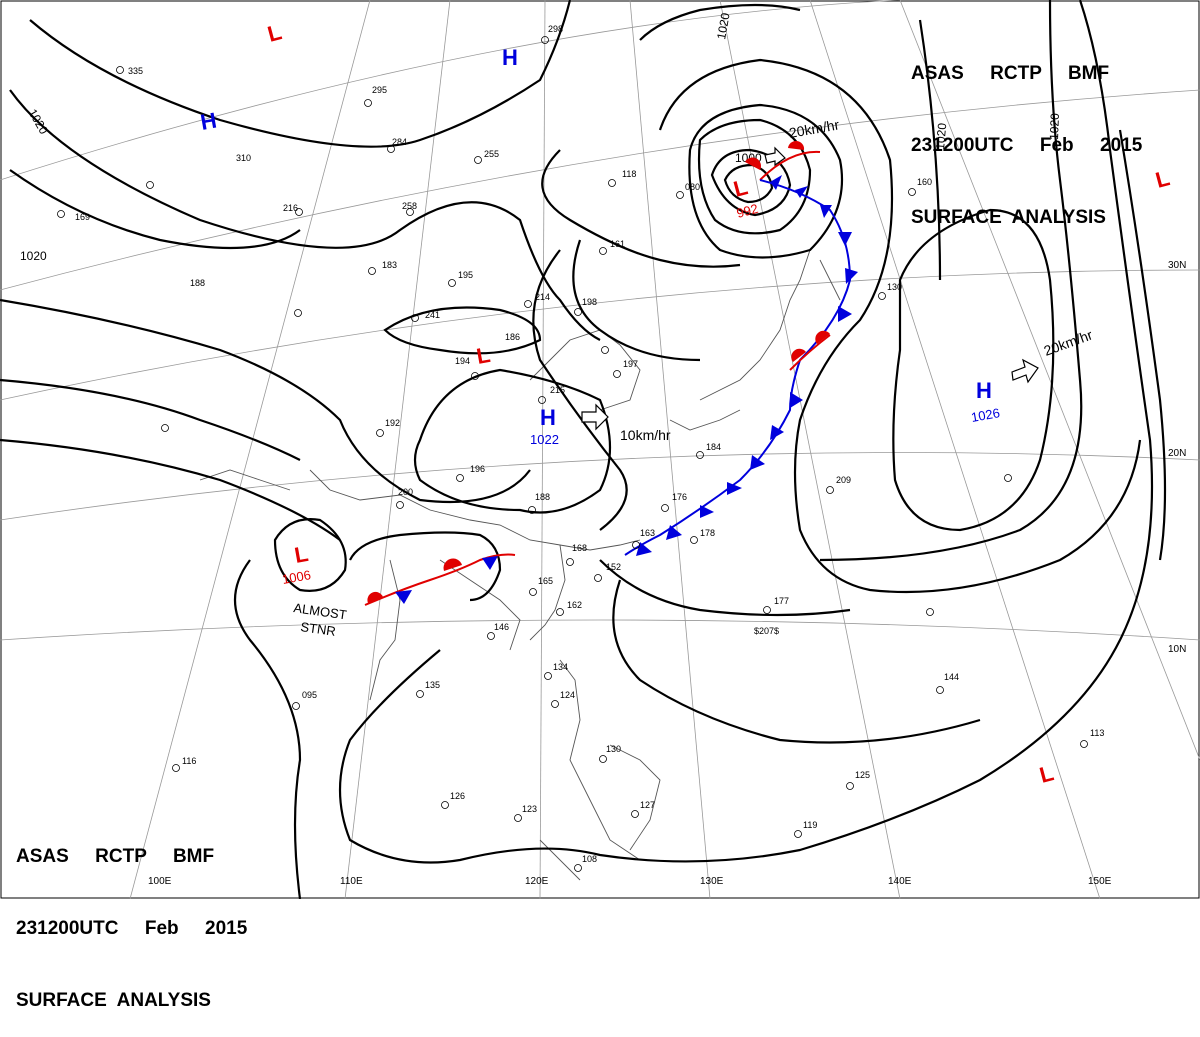 The width and height of the screenshot is (1200, 1037). I want to click on warm-front-north, so click(790, 165).